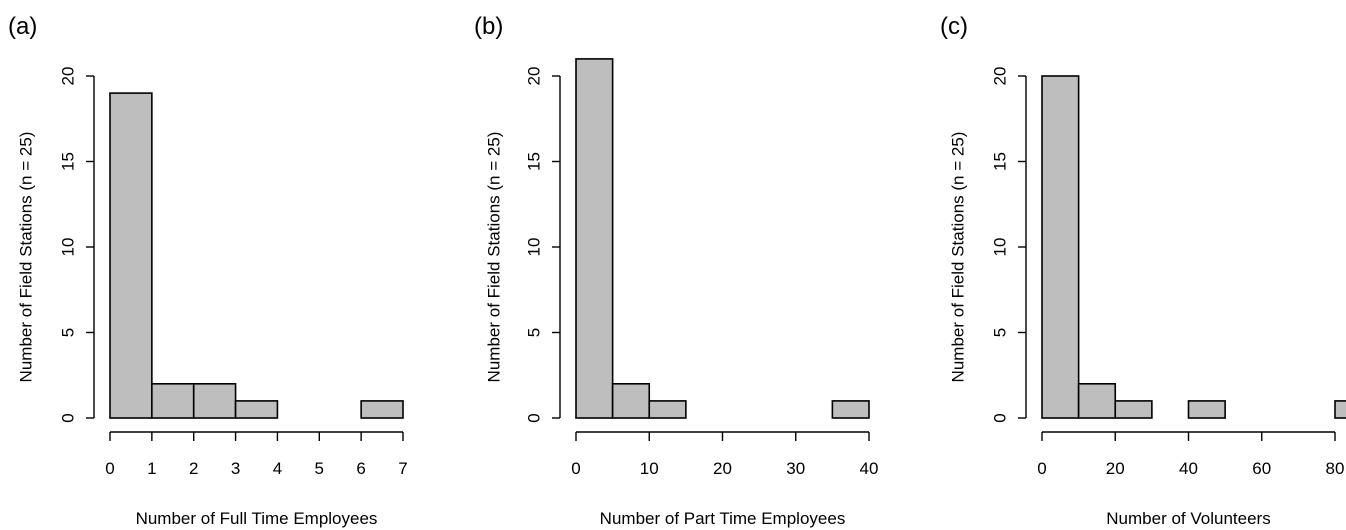 This screenshot has height=530, width=1346. What do you see at coordinates (193, 468) in the screenshot?
I see `x-tick-label: 2` at bounding box center [193, 468].